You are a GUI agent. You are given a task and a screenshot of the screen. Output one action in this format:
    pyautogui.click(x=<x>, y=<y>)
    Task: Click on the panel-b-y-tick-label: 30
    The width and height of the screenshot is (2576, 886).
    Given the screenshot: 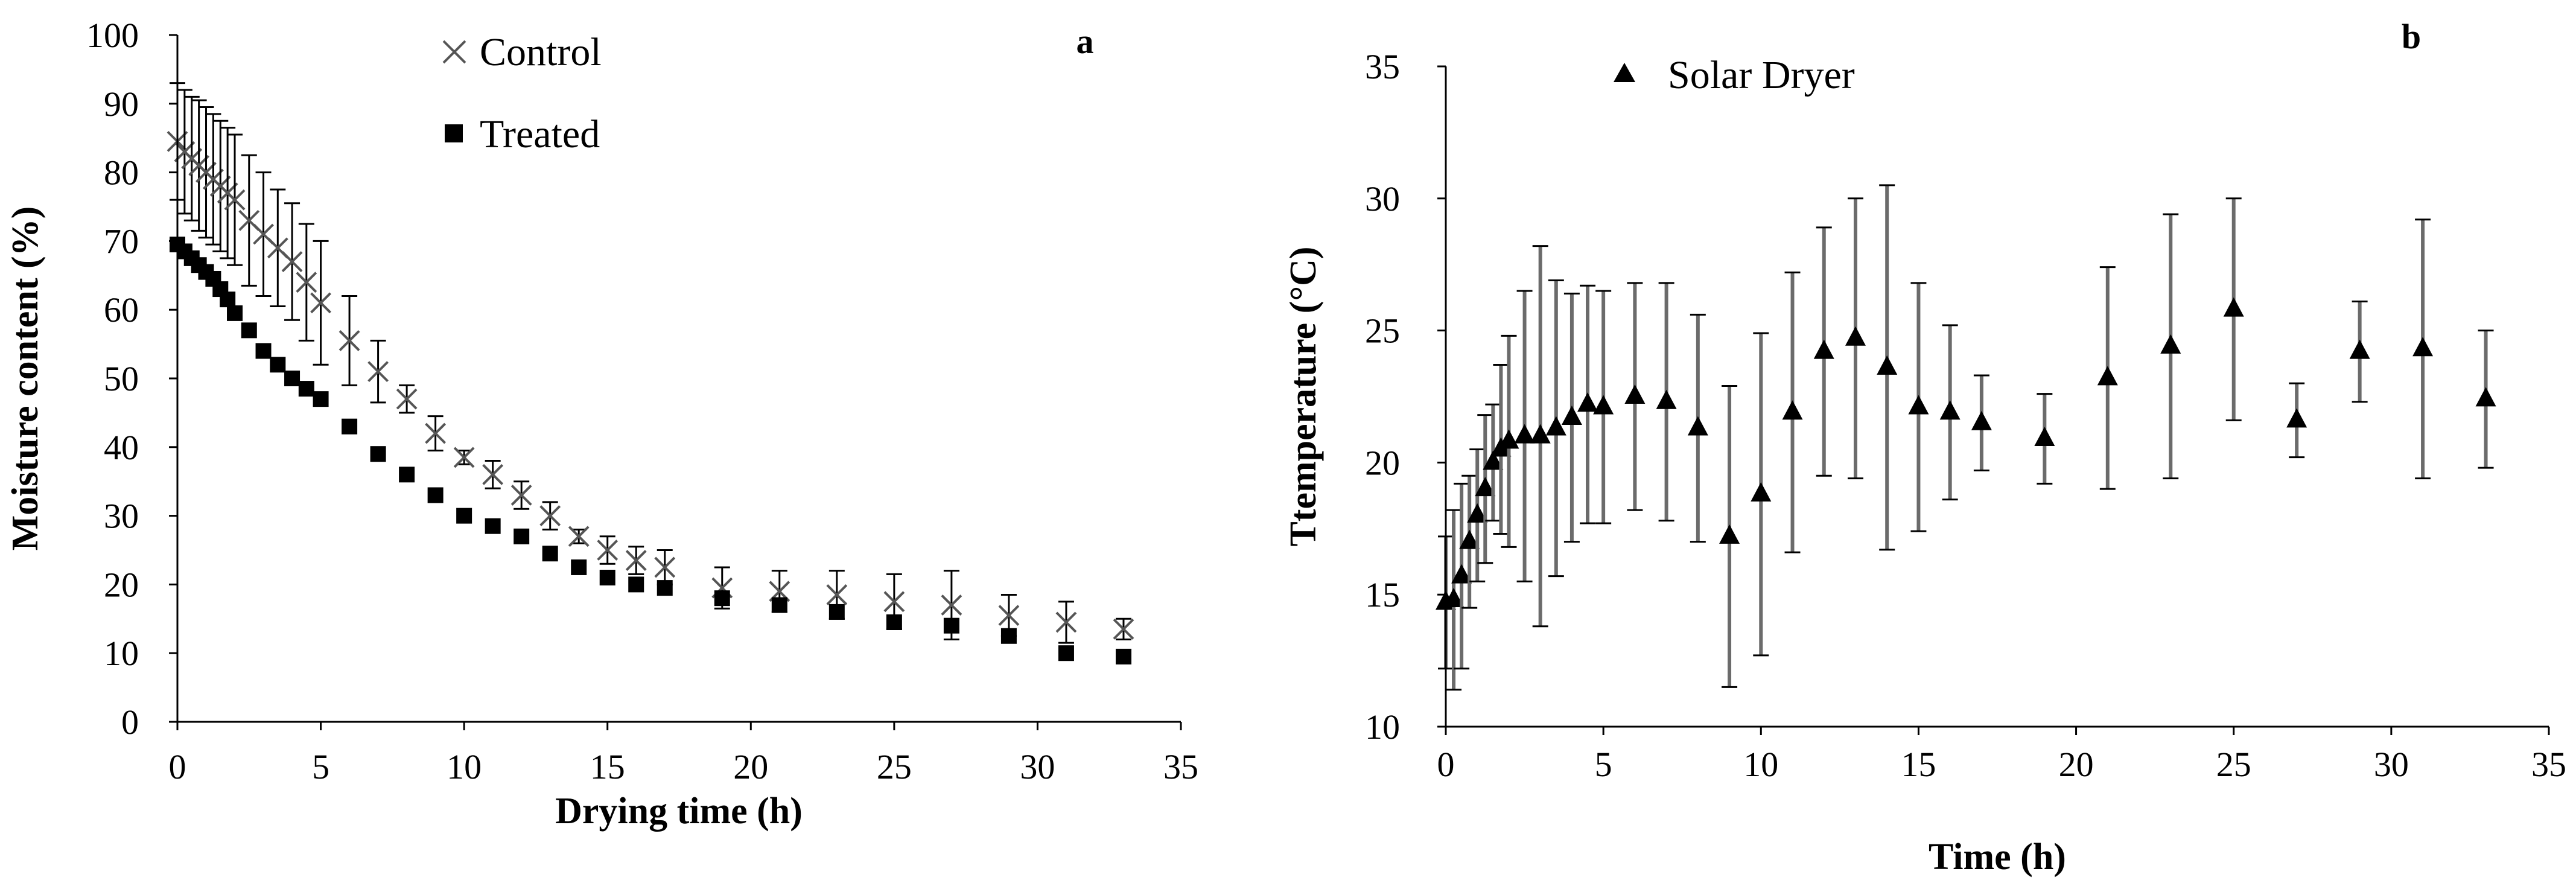 What is the action you would take?
    pyautogui.click(x=1383, y=198)
    